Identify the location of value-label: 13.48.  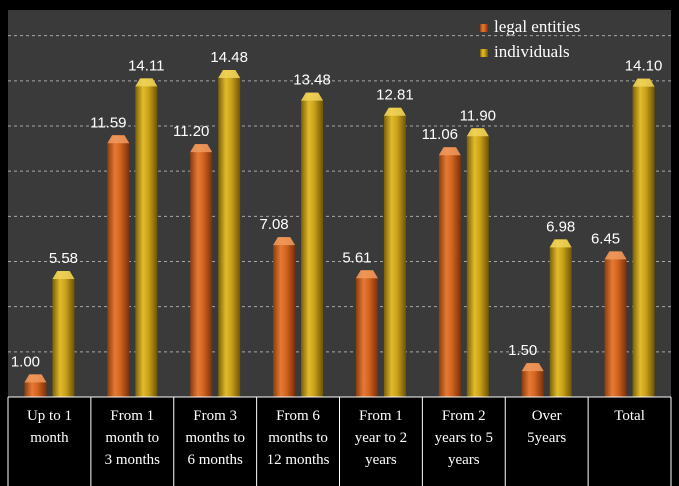
(312, 80).